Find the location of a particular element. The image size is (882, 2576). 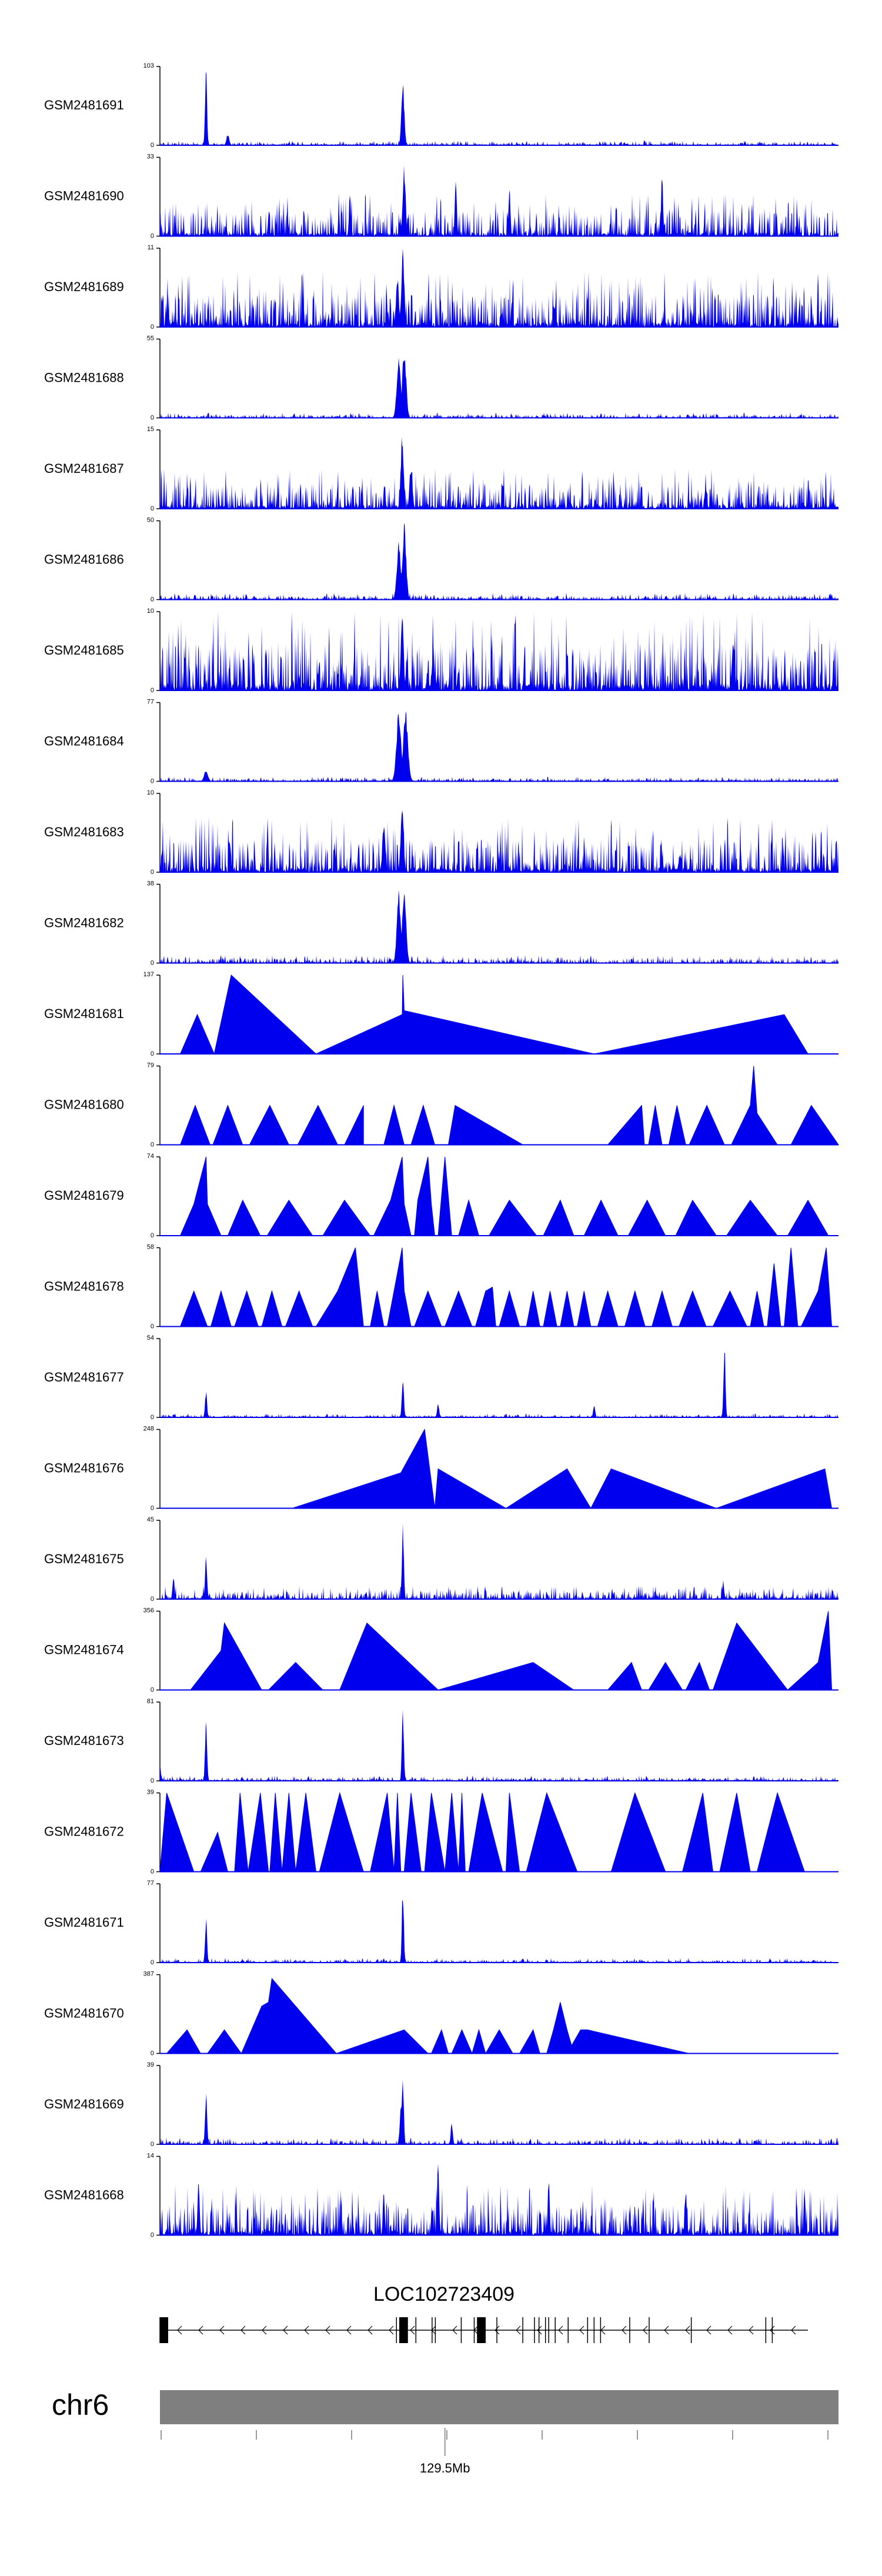

track-GSM2481687: GSM2481687 15 0 is located at coordinates (441, 469).